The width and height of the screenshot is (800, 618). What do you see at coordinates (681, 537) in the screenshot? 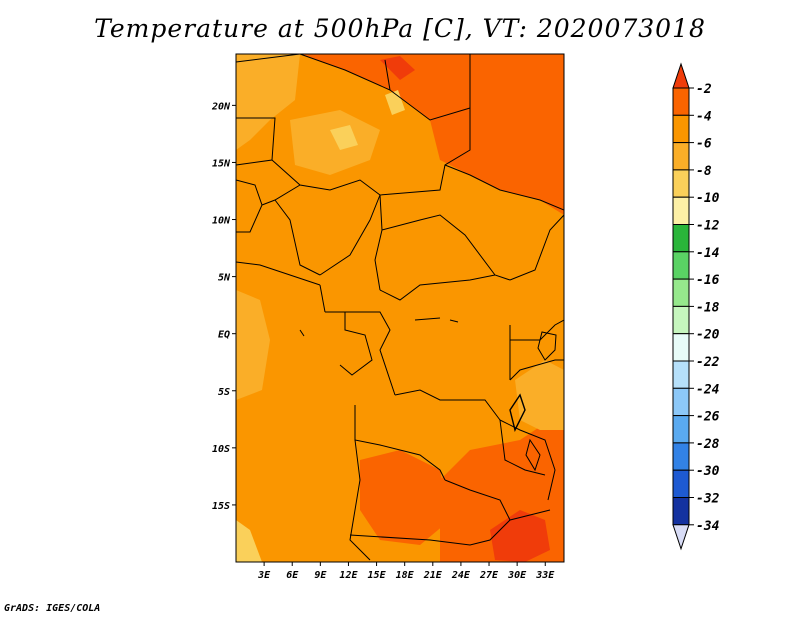
I see `colorbar-bottom-arrow` at bounding box center [681, 537].